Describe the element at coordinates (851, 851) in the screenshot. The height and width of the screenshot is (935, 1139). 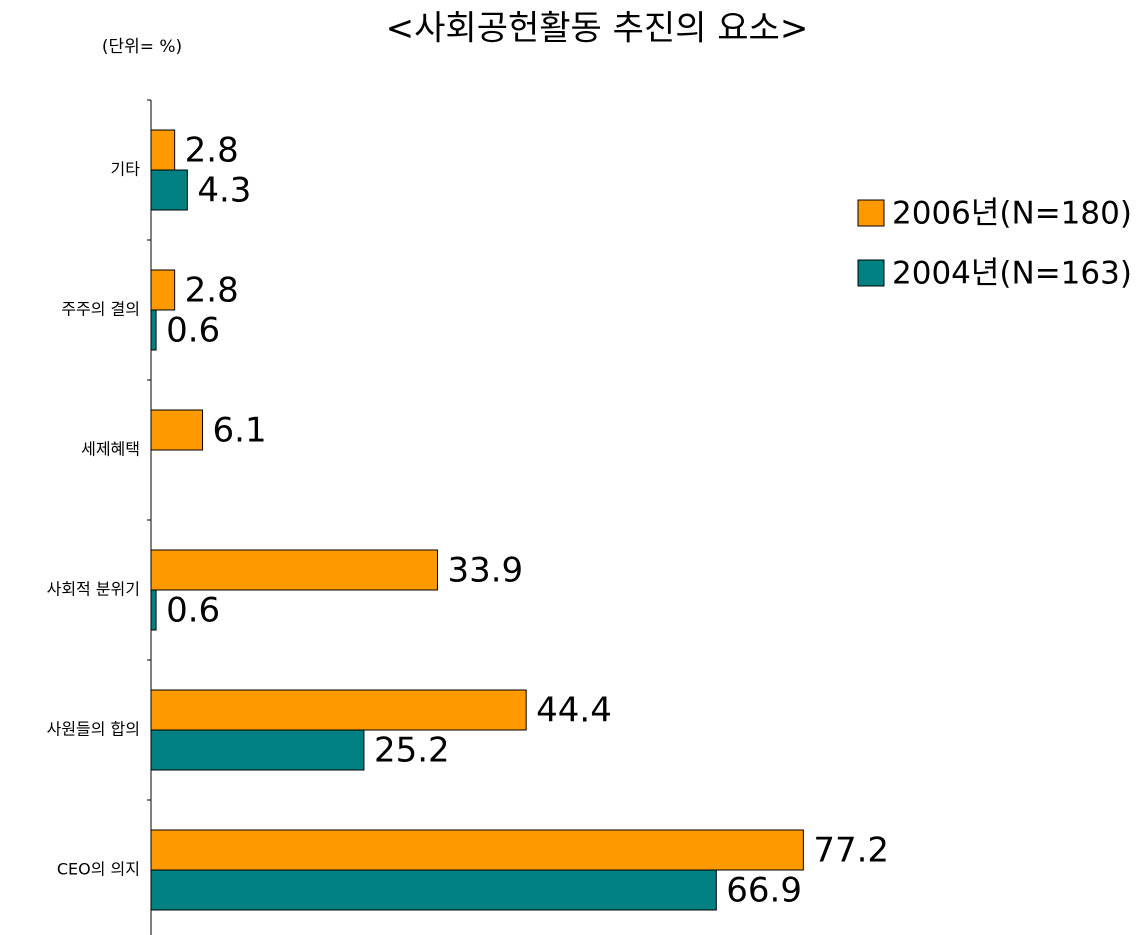
I see `data-label: 77.2` at that location.